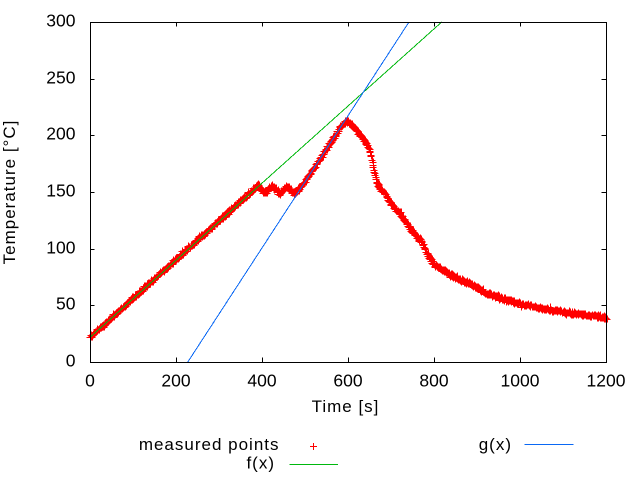 Image resolution: width=640 pixels, height=480 pixels. I want to click on svg-text: Temperature [°C], so click(9, 192).